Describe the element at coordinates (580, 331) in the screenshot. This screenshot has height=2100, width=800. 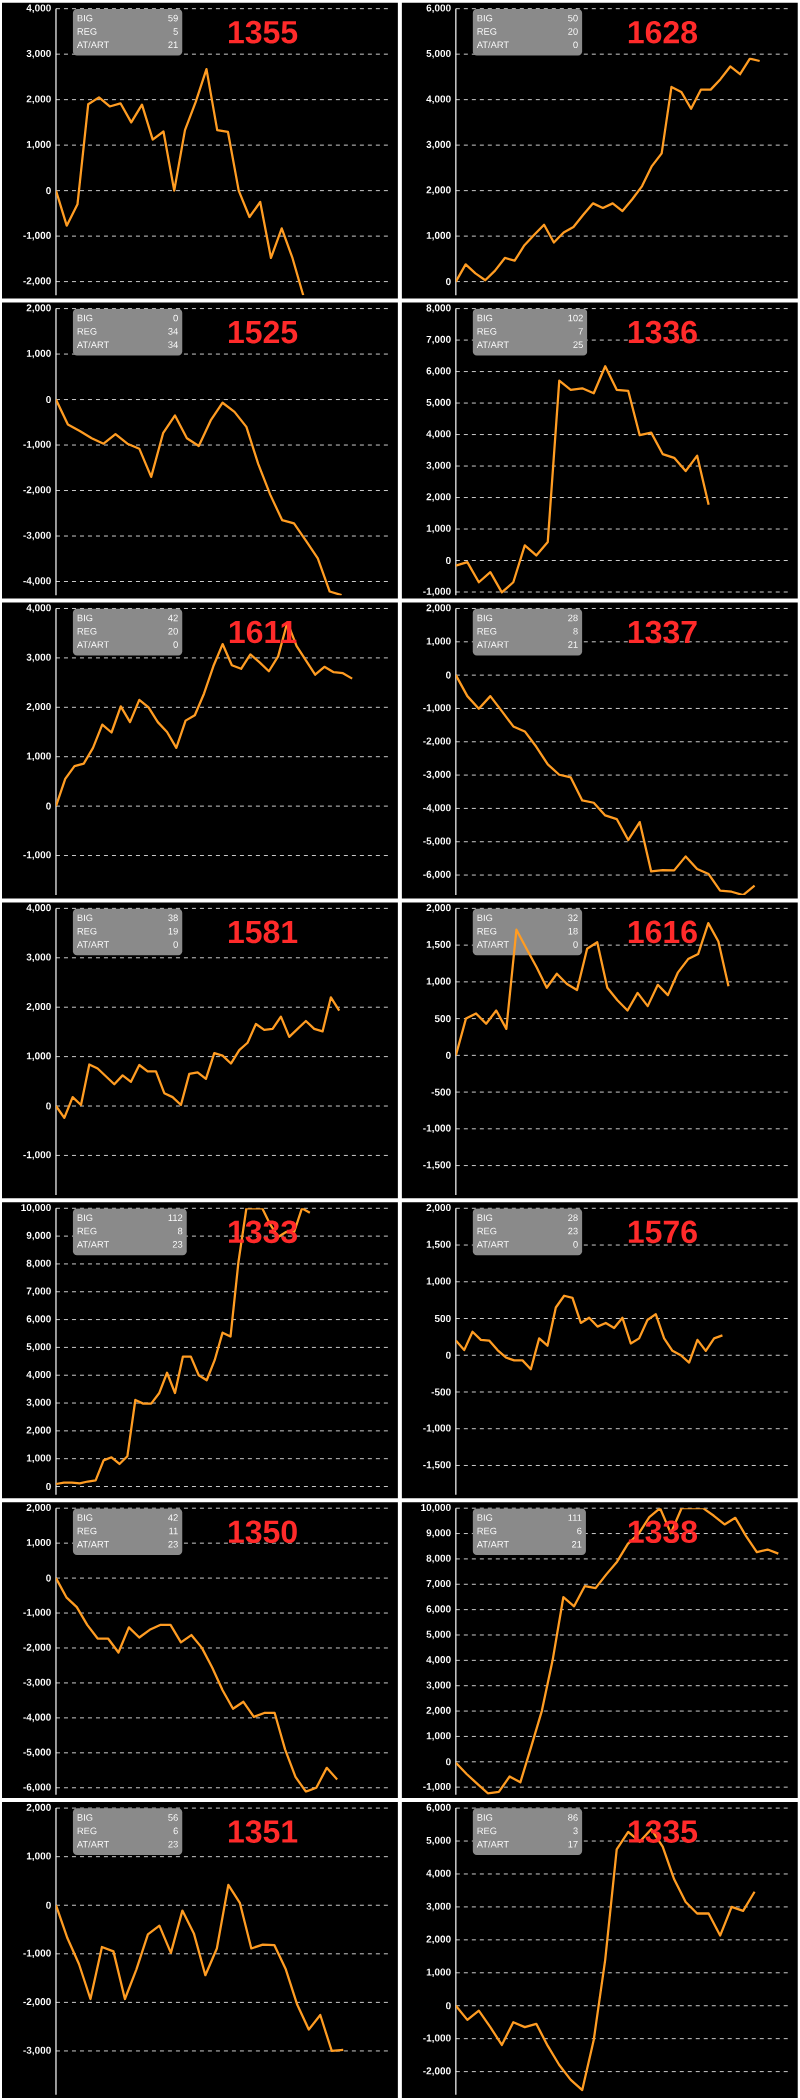
I see `annotation: 7` at that location.